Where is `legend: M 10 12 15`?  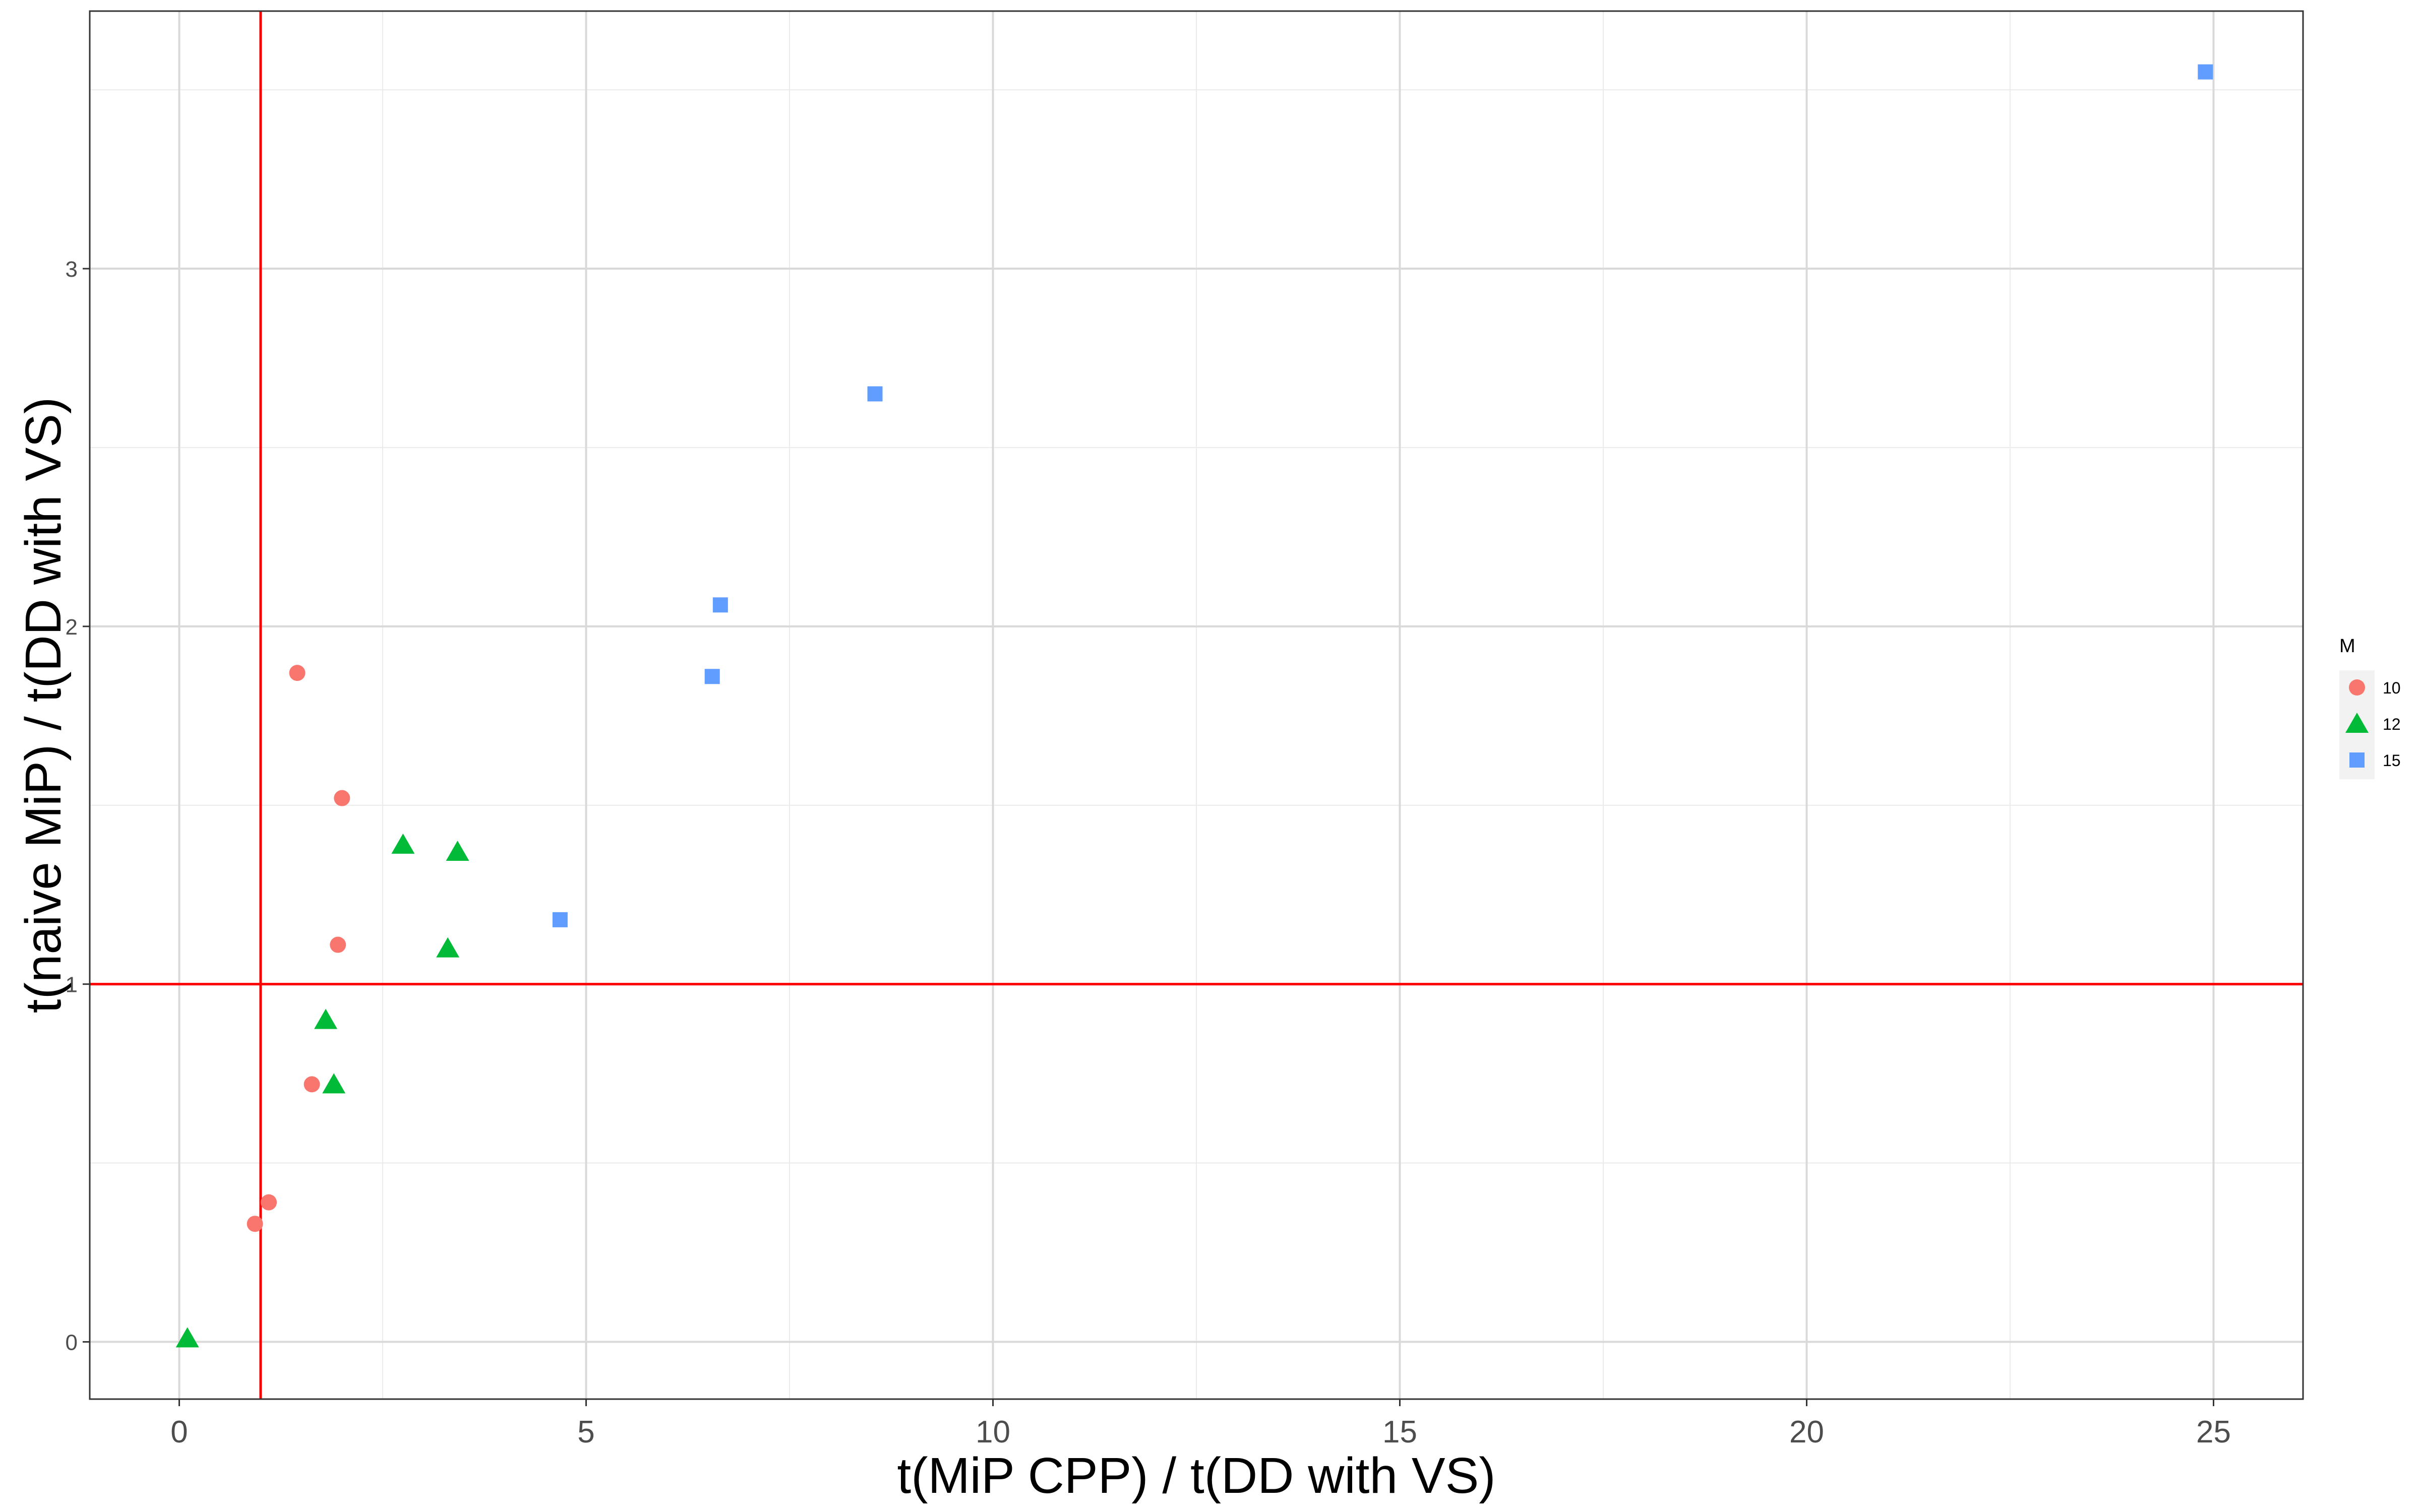 legend: M 10 12 15 is located at coordinates (2370, 707).